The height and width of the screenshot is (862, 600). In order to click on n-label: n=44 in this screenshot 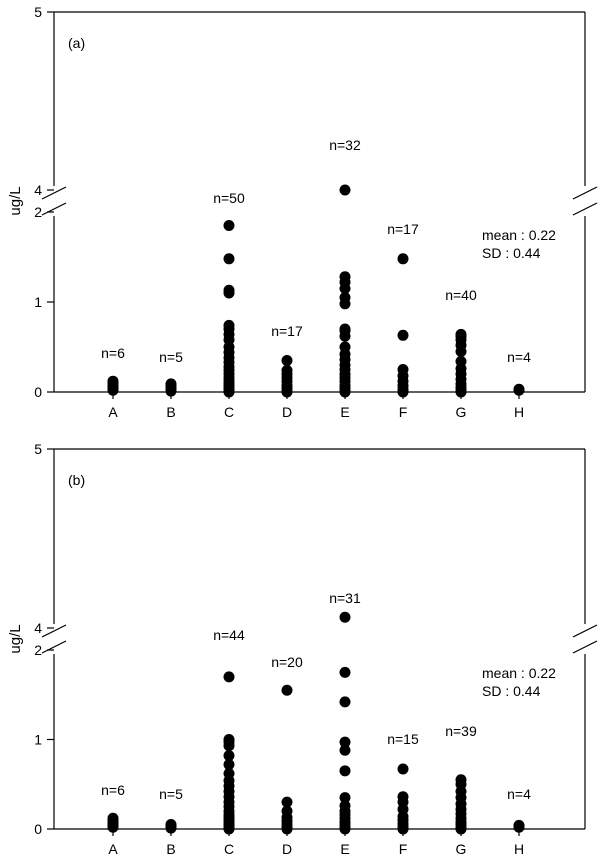, I will do `click(229, 635)`.